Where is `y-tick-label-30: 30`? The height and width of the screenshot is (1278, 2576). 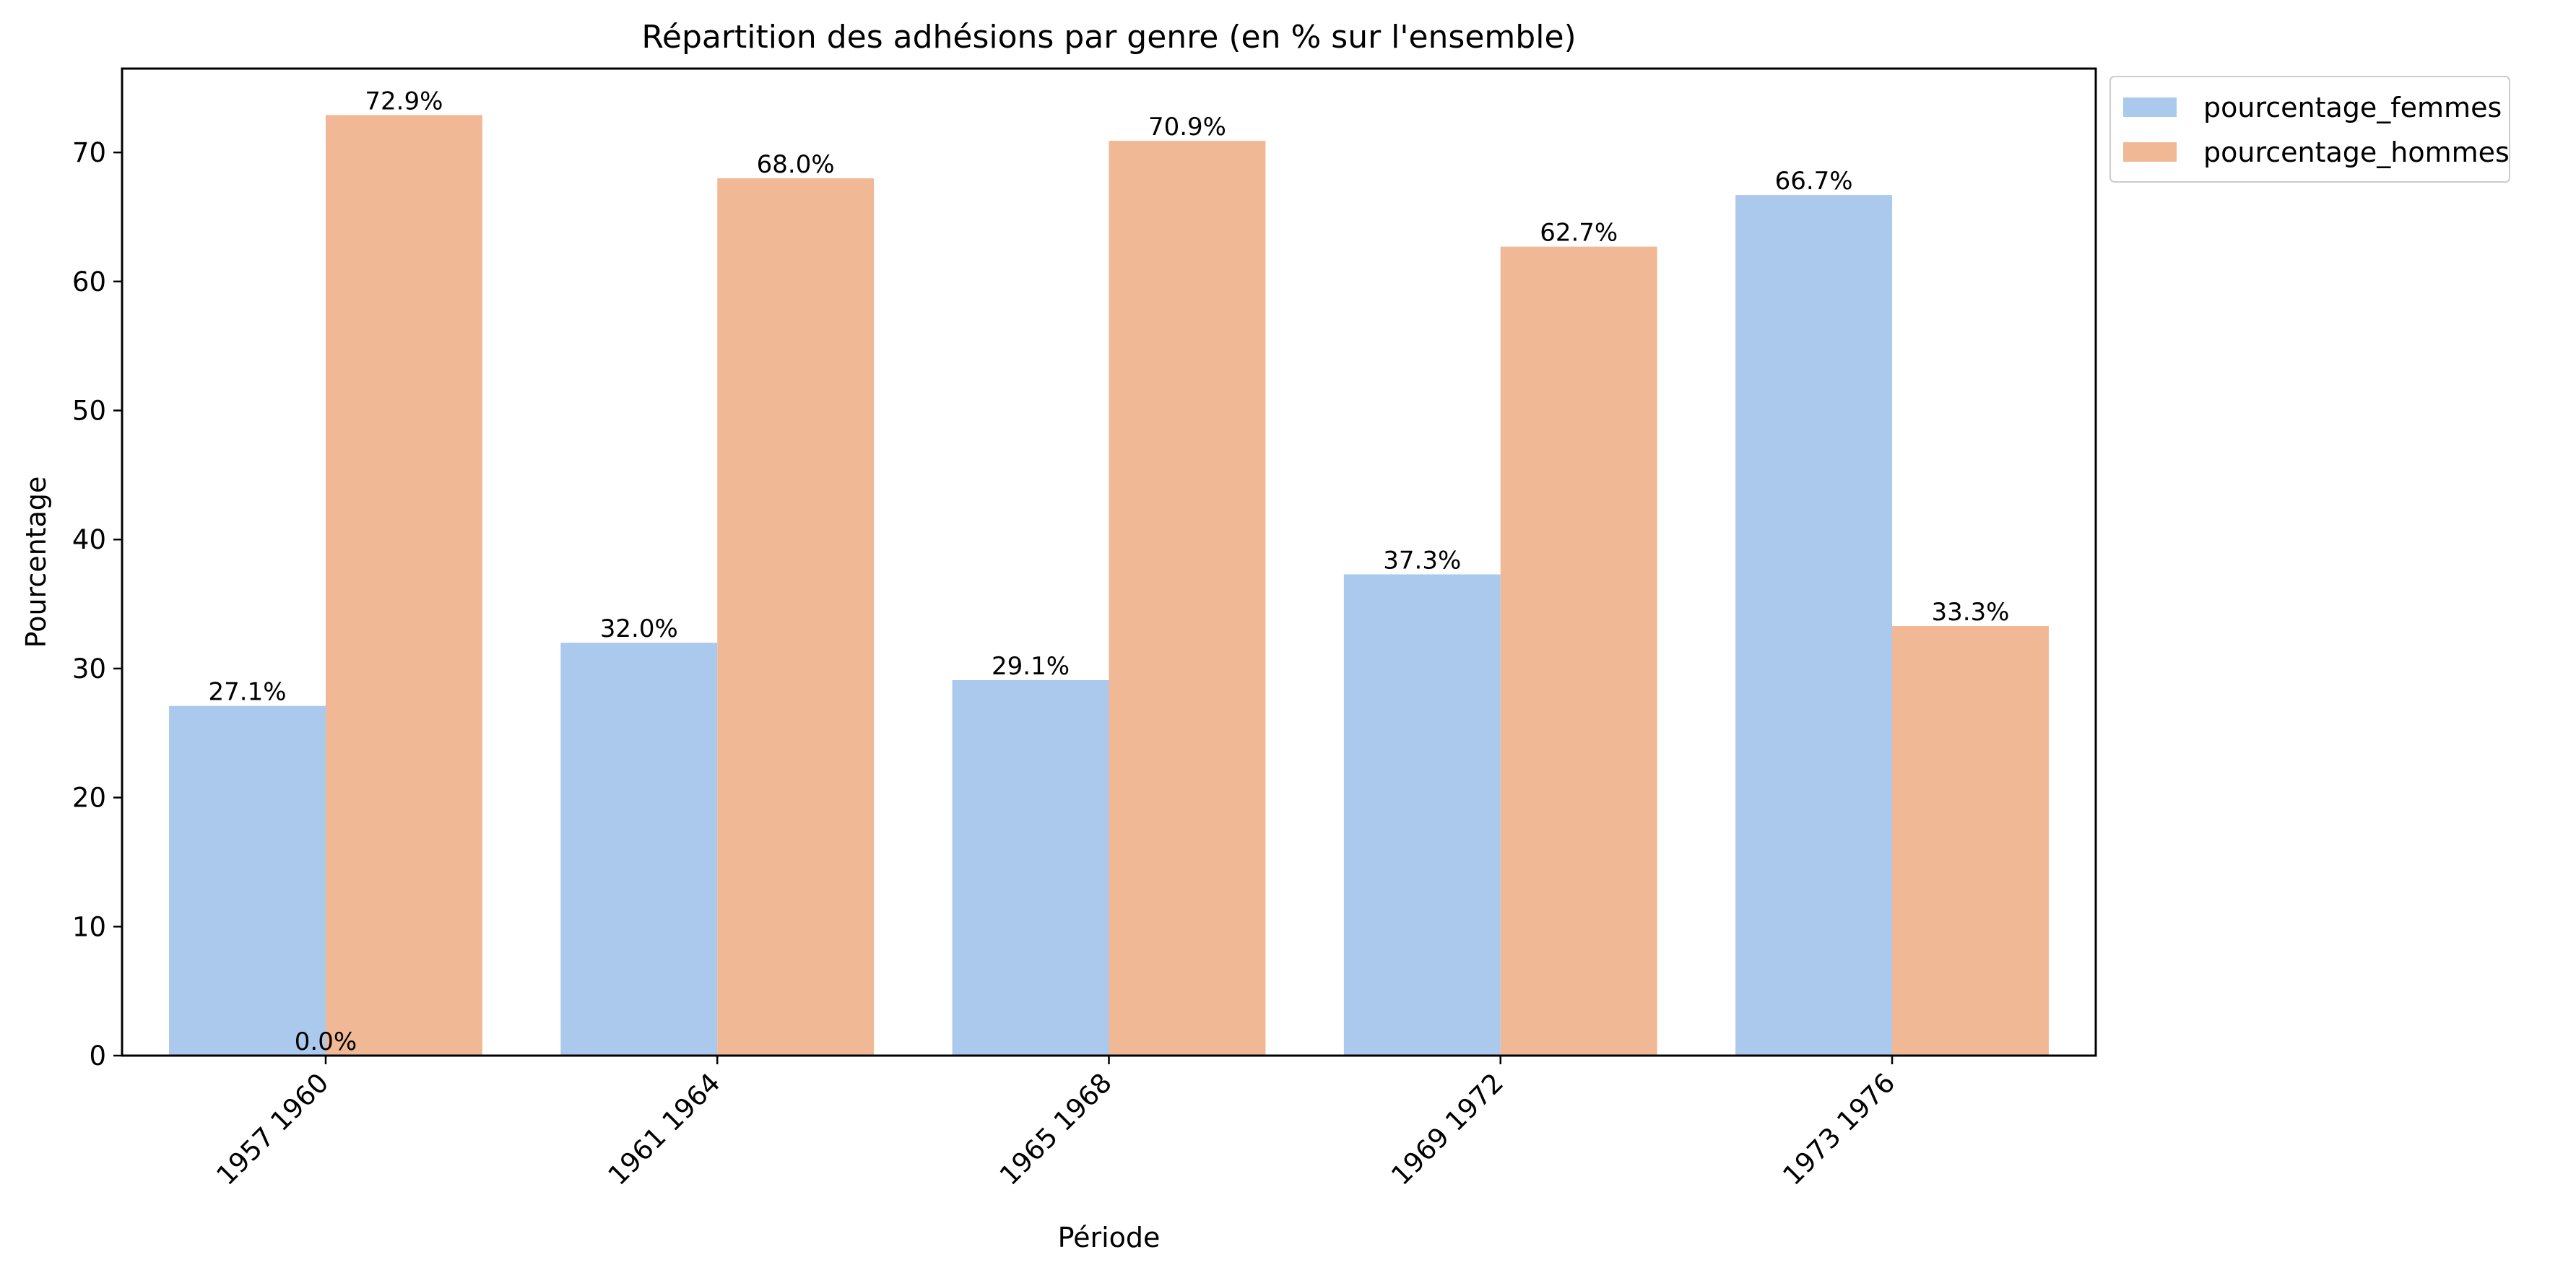
y-tick-label-30: 30 is located at coordinates (89, 668).